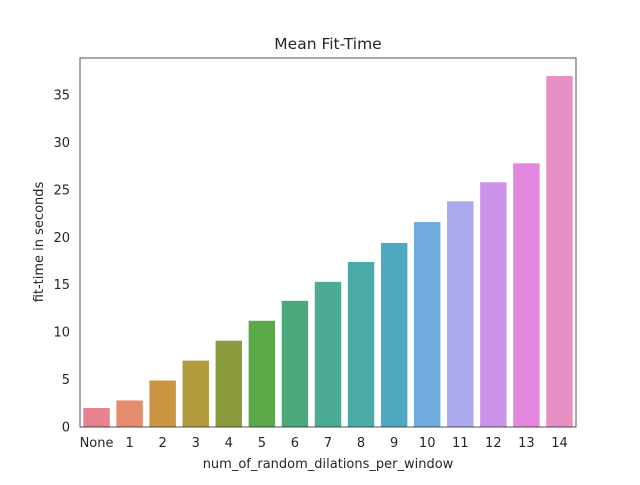  What do you see at coordinates (559, 443) in the screenshot?
I see `x-tick-label: 14` at bounding box center [559, 443].